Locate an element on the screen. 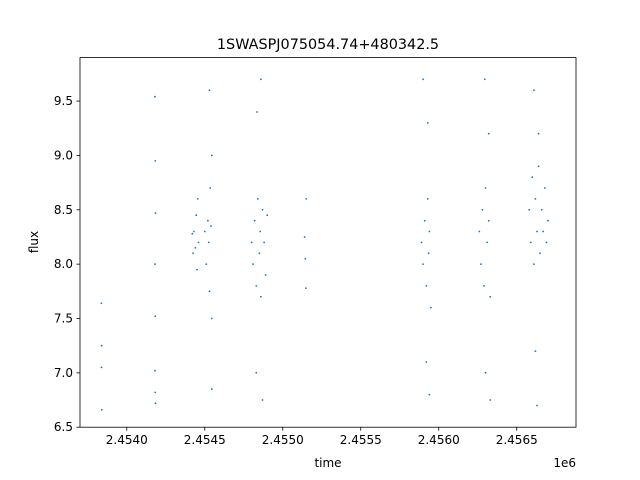 This screenshot has height=480, width=640. x-tick-label: 2.4550 is located at coordinates (283, 440).